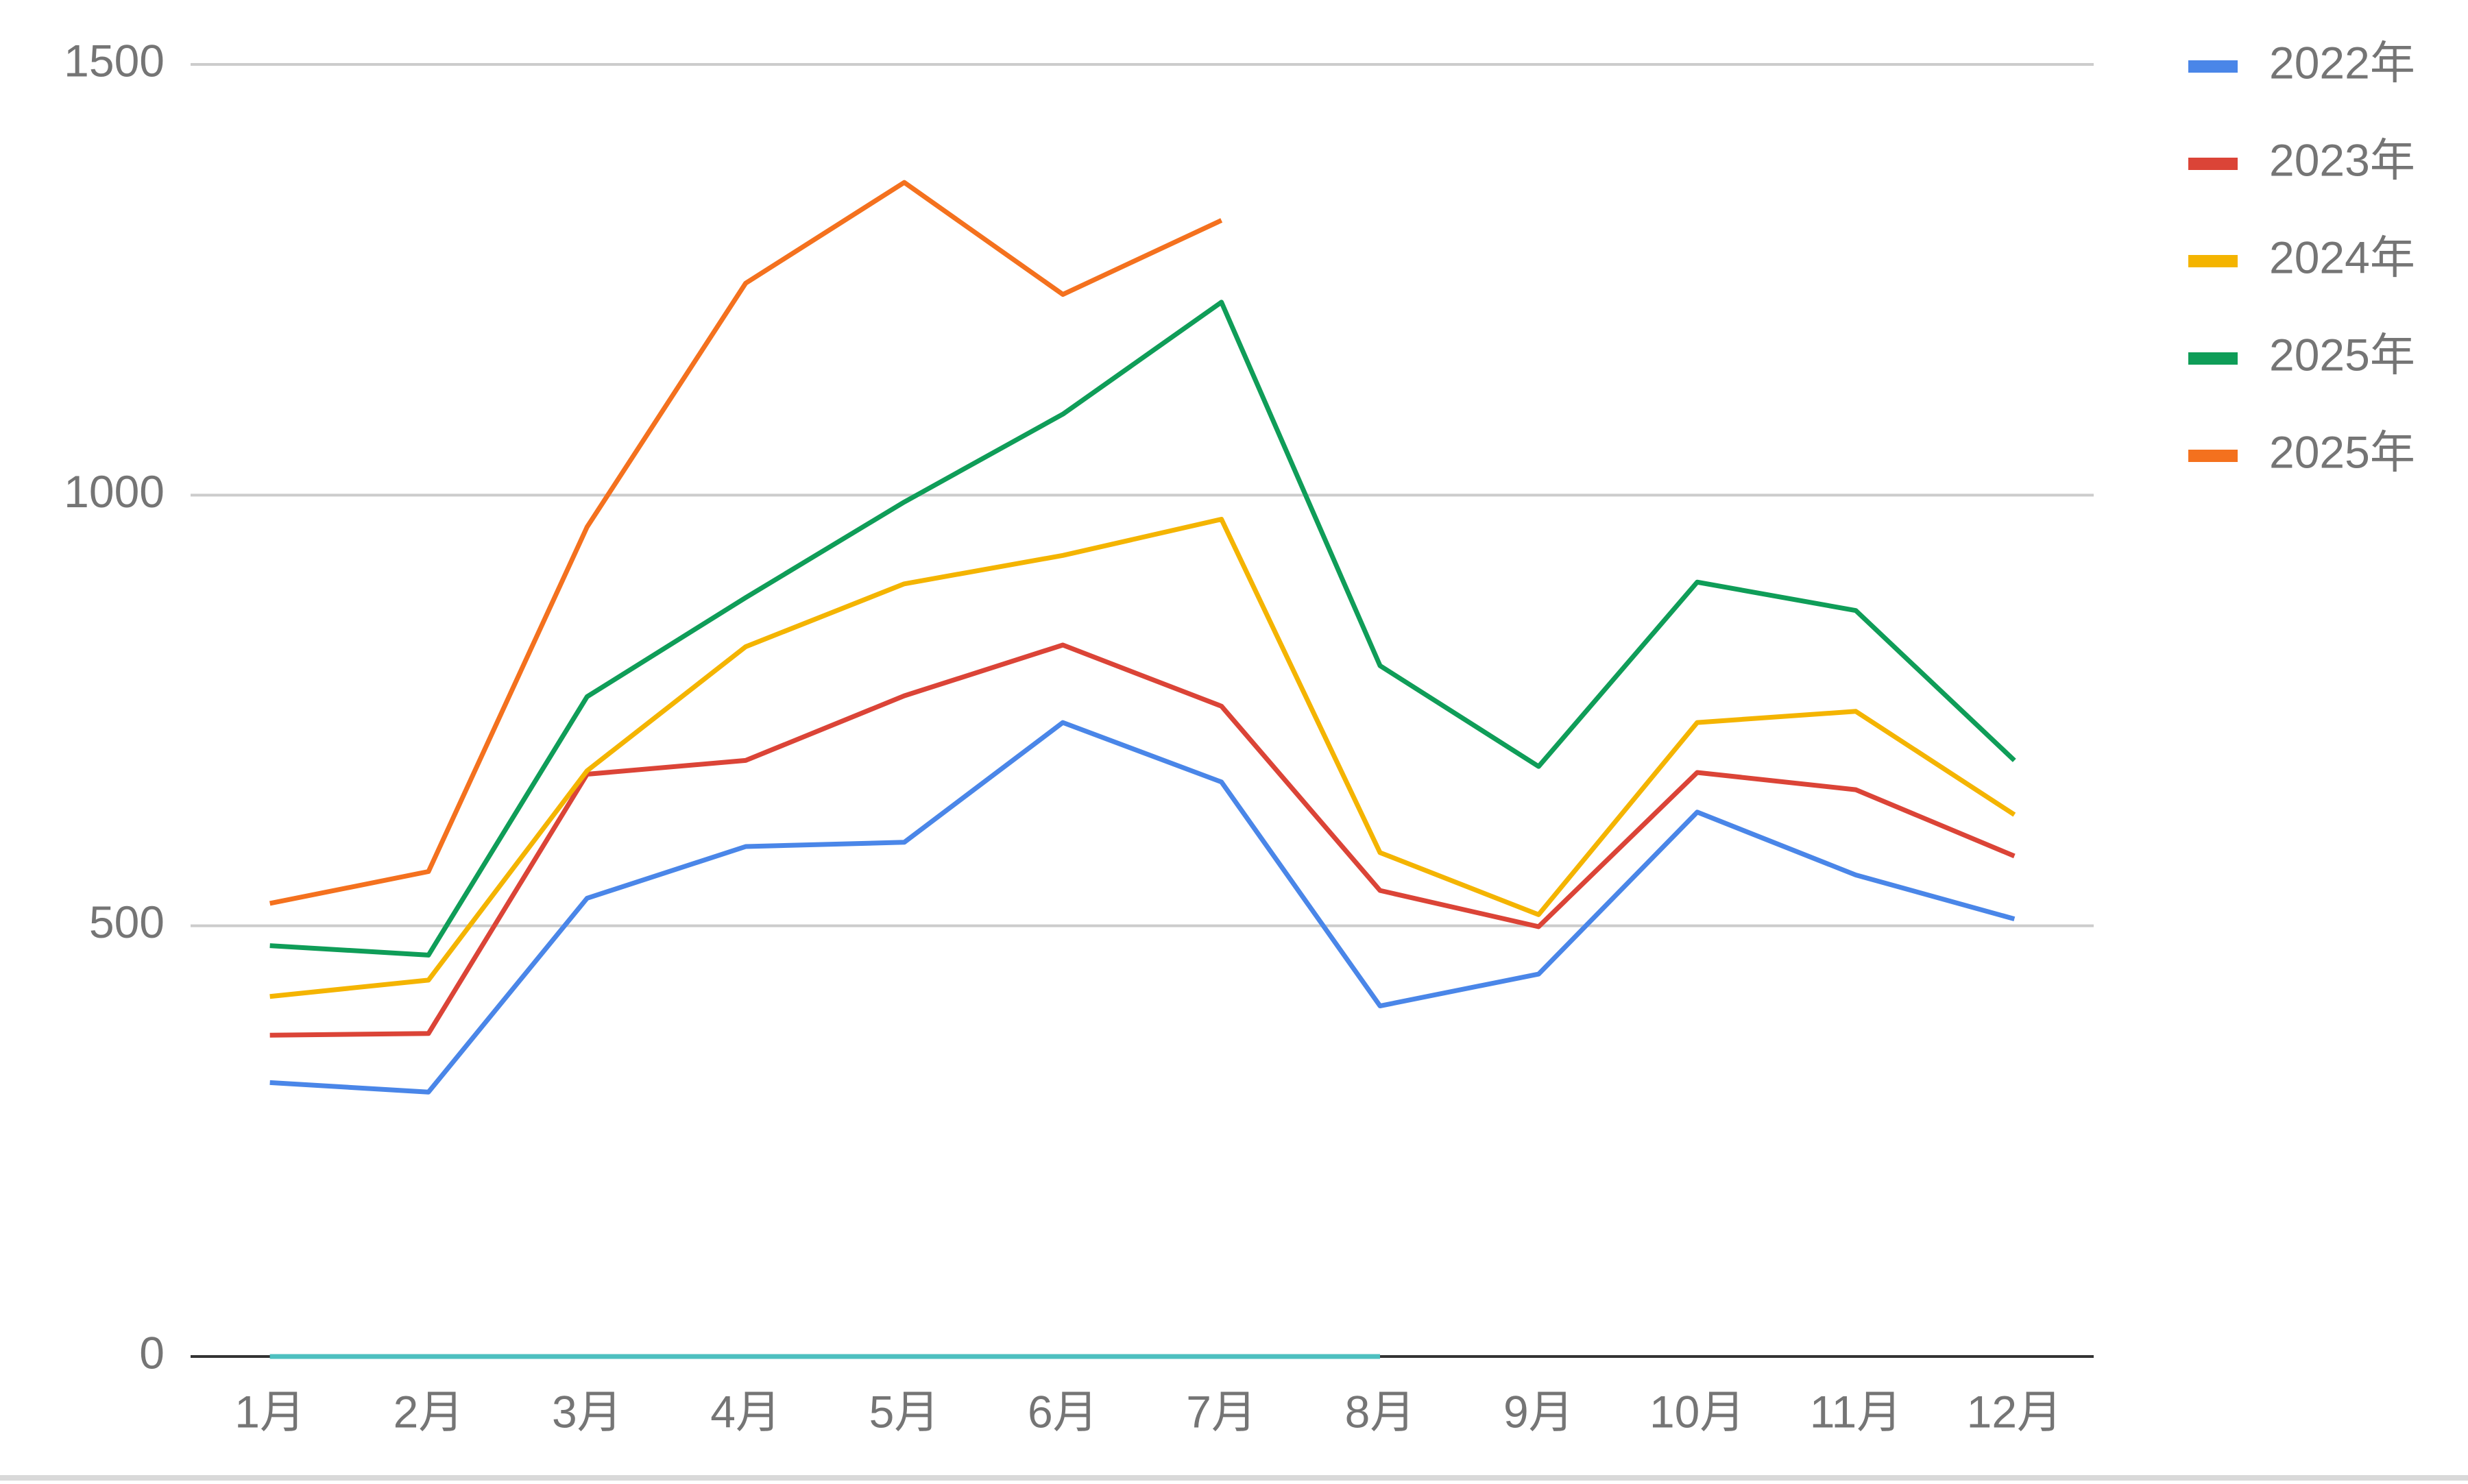  I want to click on y-tick-label: 1000, so click(114, 491).